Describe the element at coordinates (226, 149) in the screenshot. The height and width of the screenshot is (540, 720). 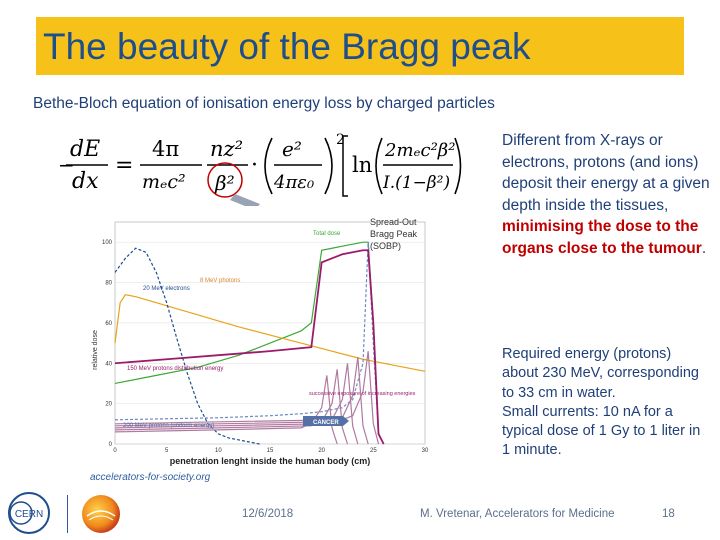
I see `formula-t2-num: nz²` at that location.